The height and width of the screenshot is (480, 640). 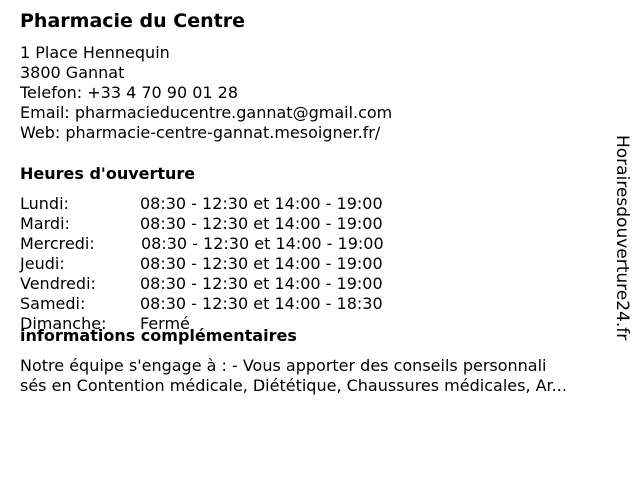 What do you see at coordinates (72, 72) in the screenshot?
I see `city: 3800 Gannat` at bounding box center [72, 72].